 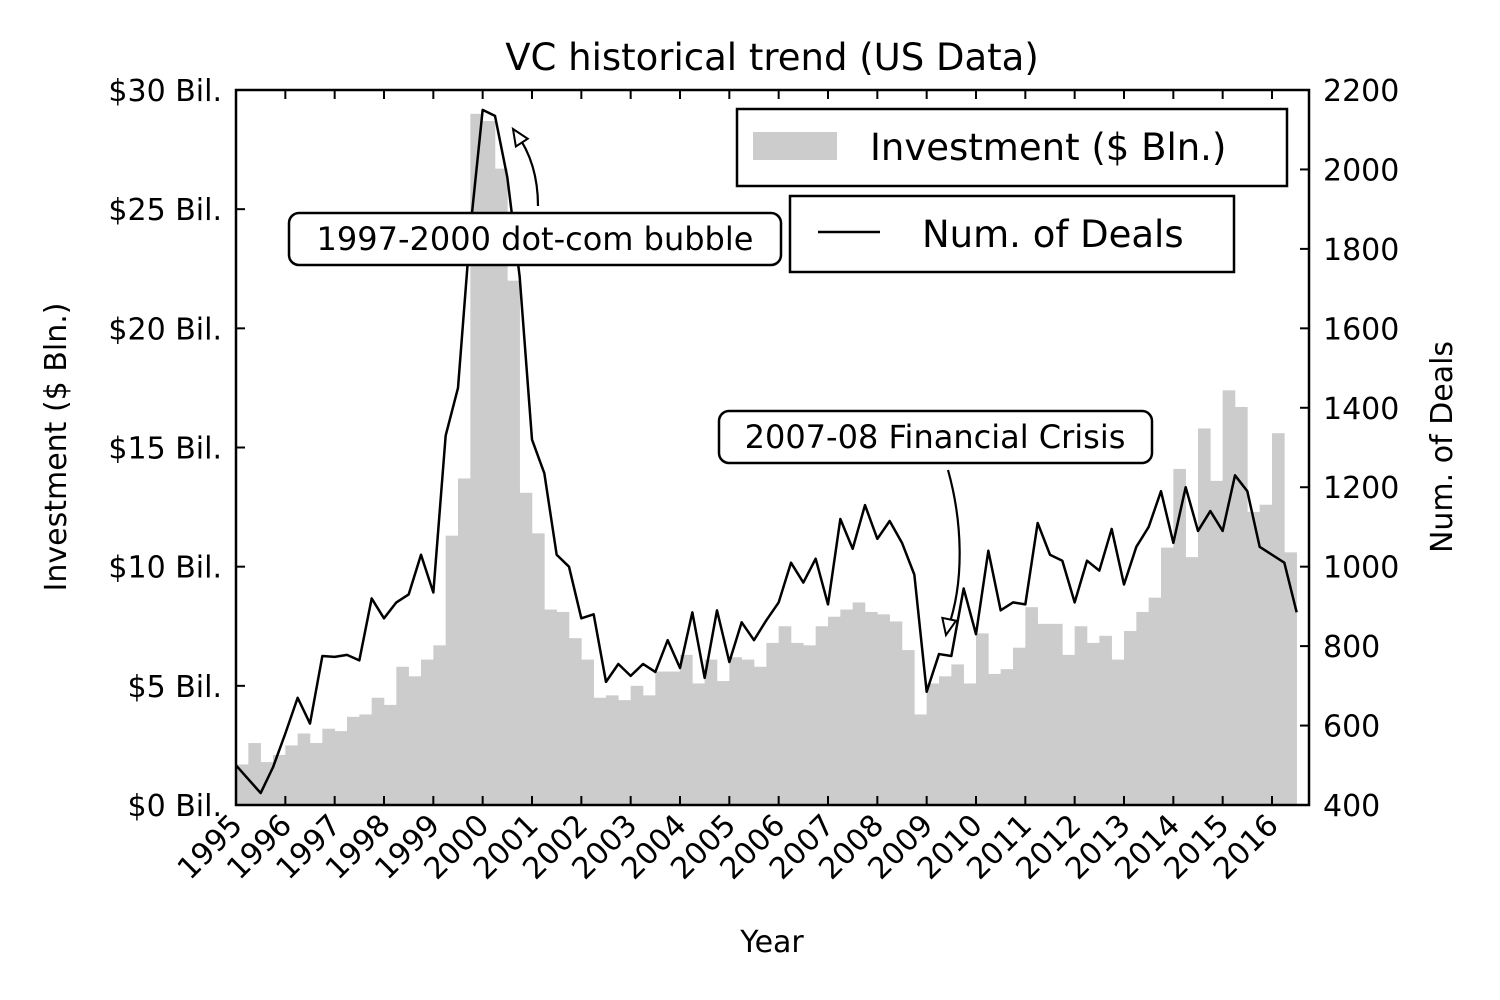 I want to click on annotation-arrow, so click(x=953, y=549).